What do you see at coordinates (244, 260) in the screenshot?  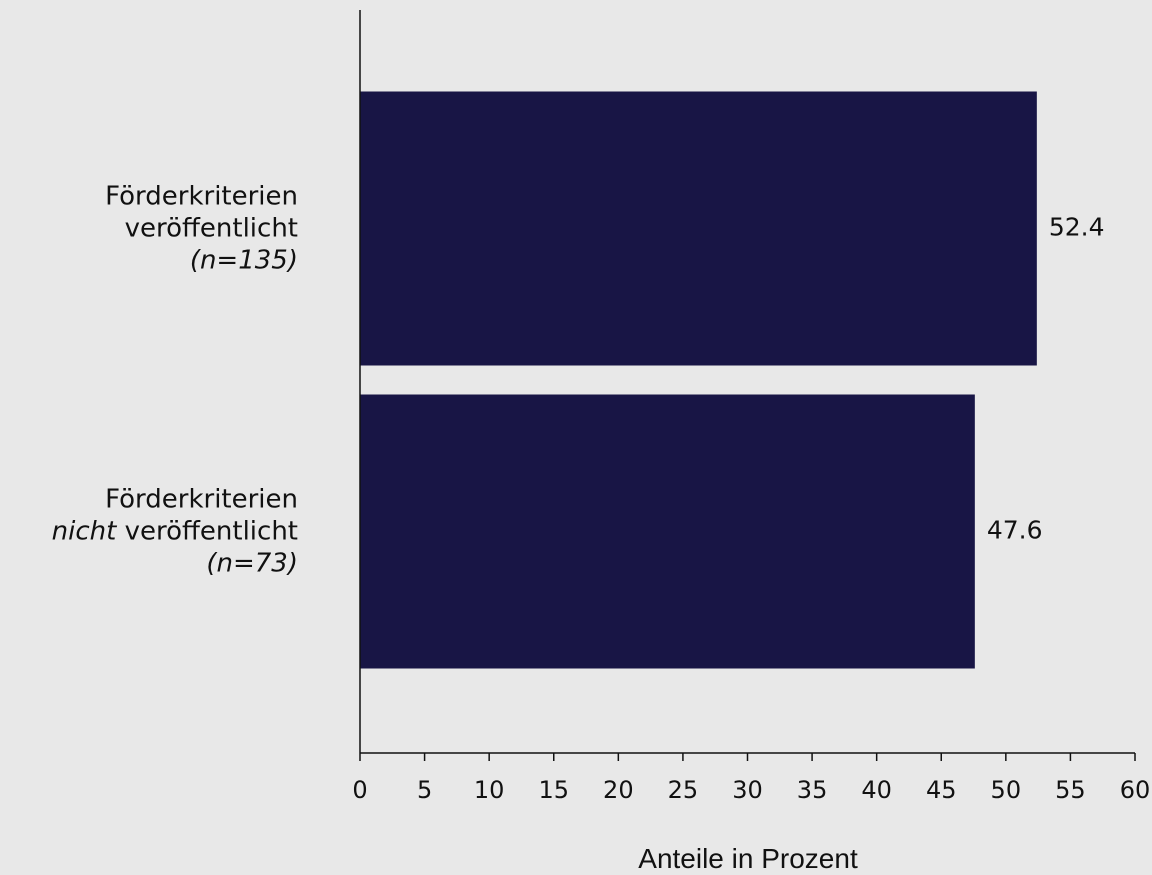 I see `category-label-0-line-2-part-0: (n=135)` at bounding box center [244, 260].